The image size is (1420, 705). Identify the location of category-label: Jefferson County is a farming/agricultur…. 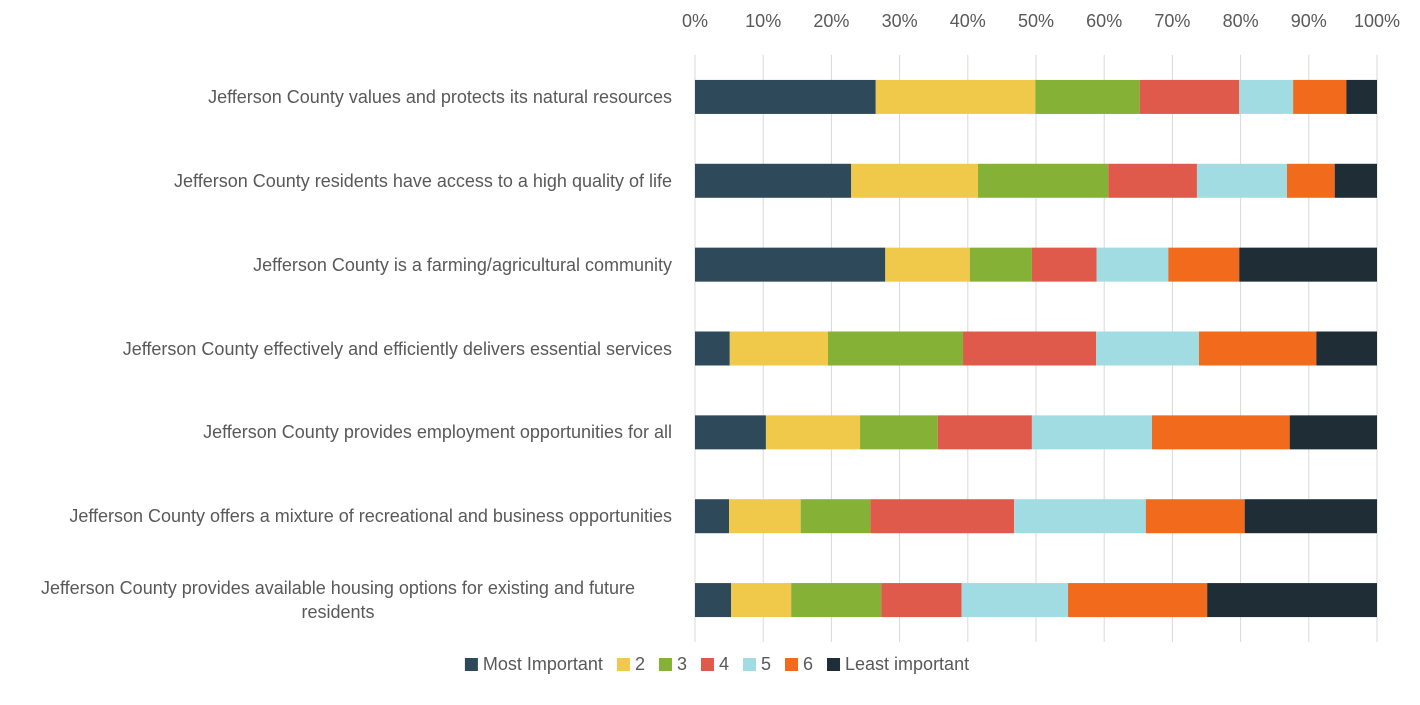
(462, 264).